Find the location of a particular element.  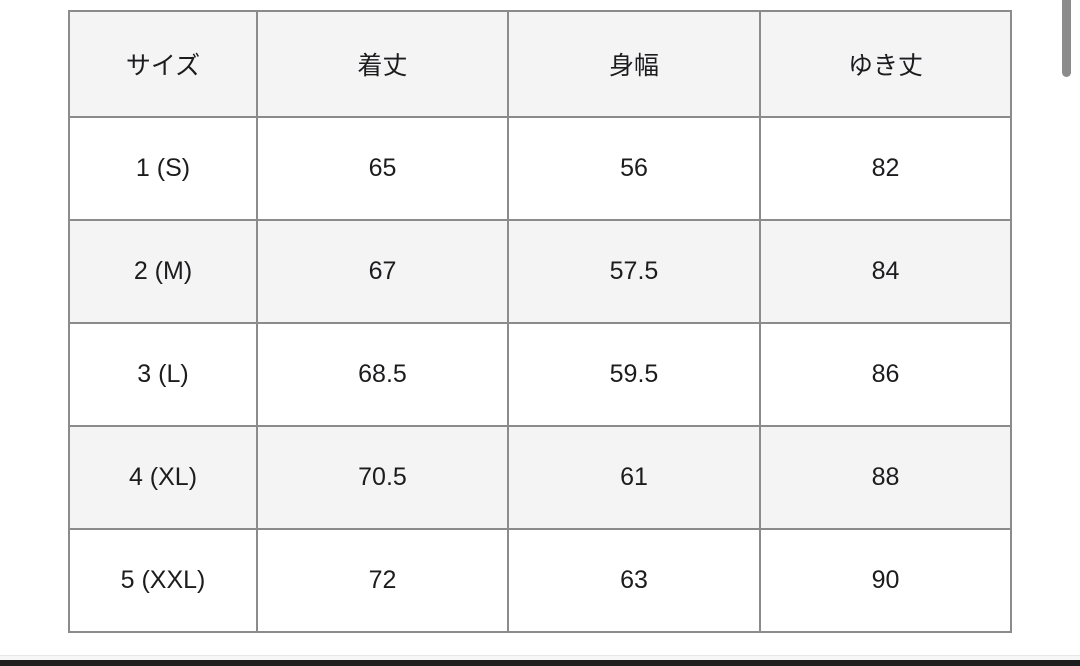

header-row: サイズ 着丈 身幅 ゆき丈 is located at coordinates (540, 64).